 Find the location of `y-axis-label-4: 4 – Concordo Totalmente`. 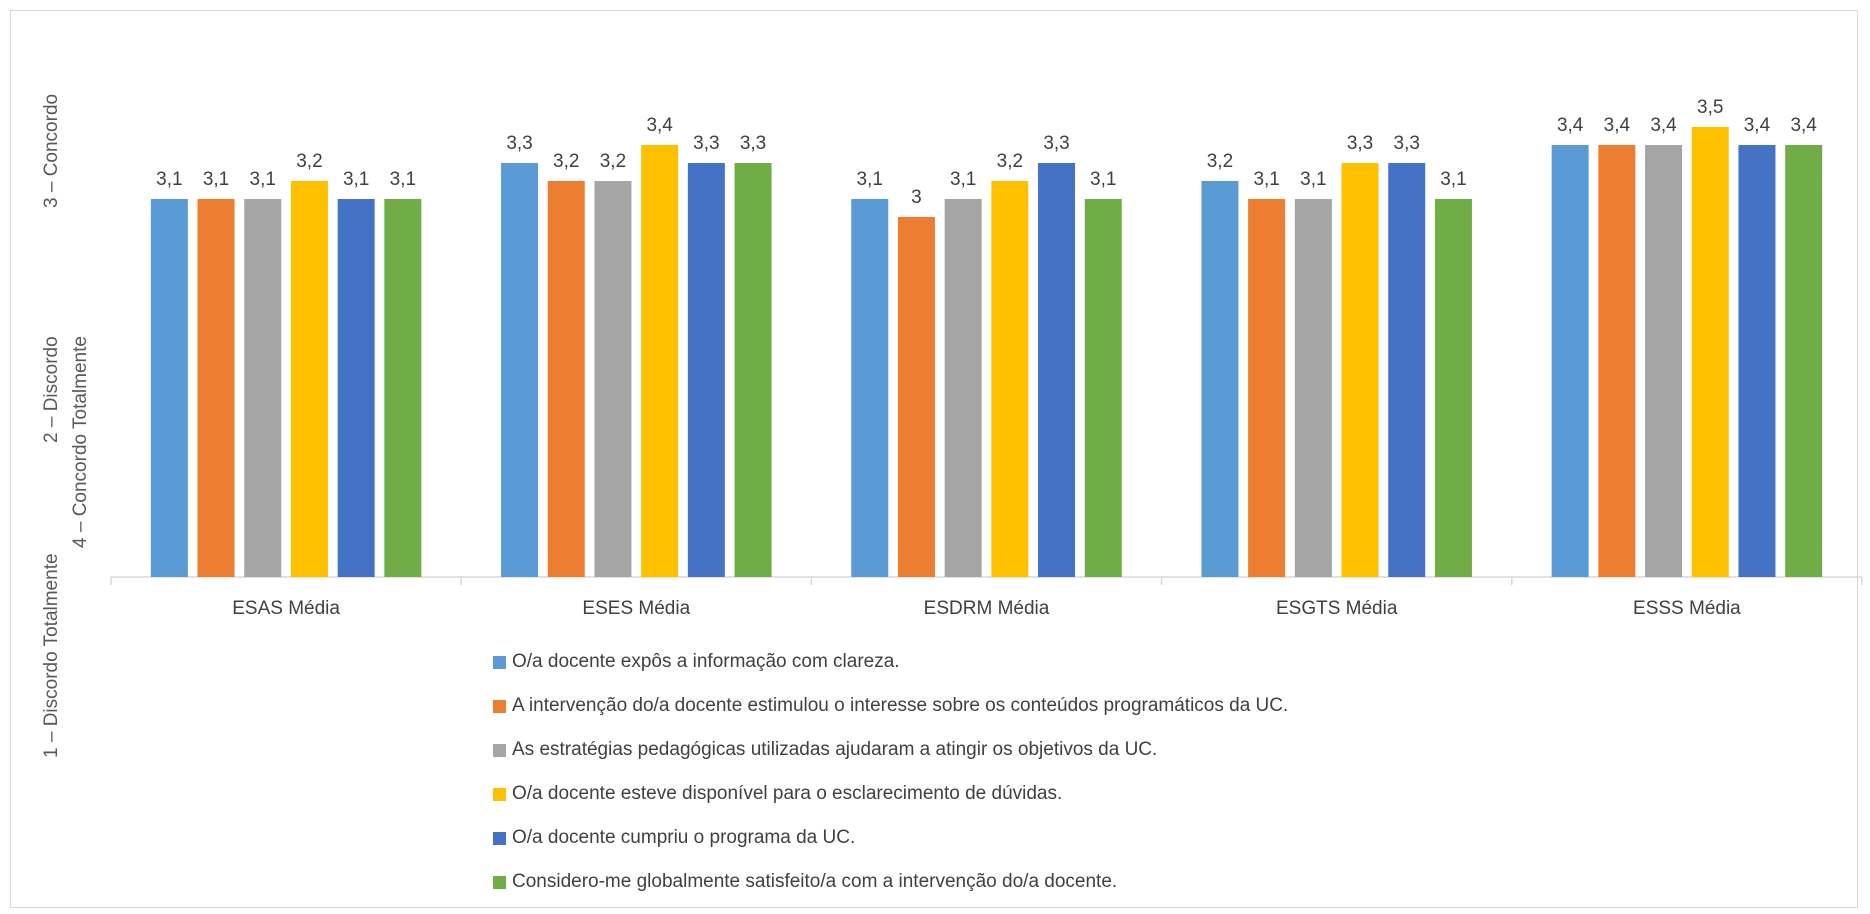

y-axis-label-4: 4 – Concordo Totalmente is located at coordinates (80, 442).